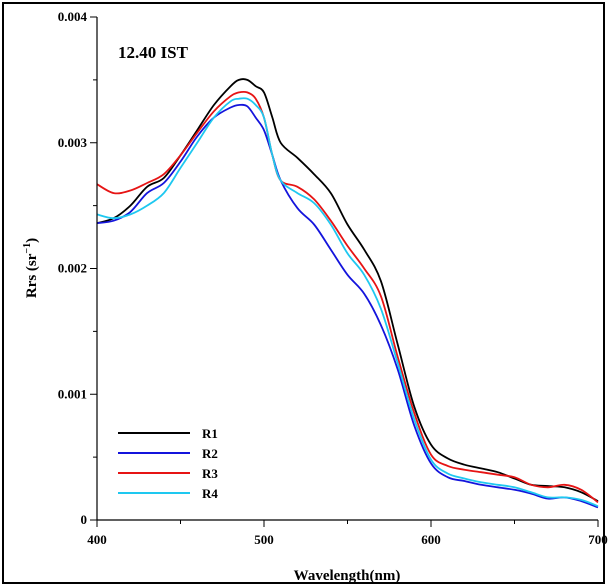 The height and width of the screenshot is (588, 609). Describe the element at coordinates (72, 393) in the screenshot. I see `y-tick-label: 0.001` at that location.